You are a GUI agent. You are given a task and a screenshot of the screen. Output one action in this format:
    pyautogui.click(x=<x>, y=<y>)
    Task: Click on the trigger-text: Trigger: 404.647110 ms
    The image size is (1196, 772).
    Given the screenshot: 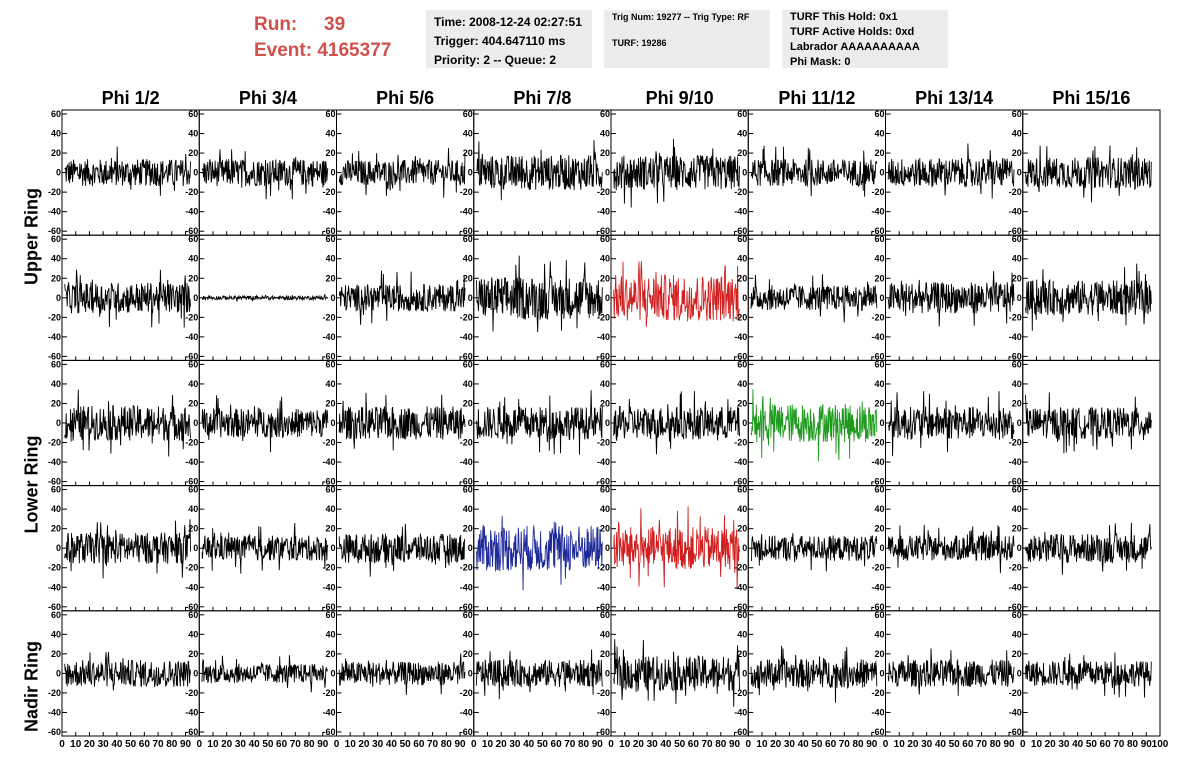 What is the action you would take?
    pyautogui.click(x=500, y=41)
    